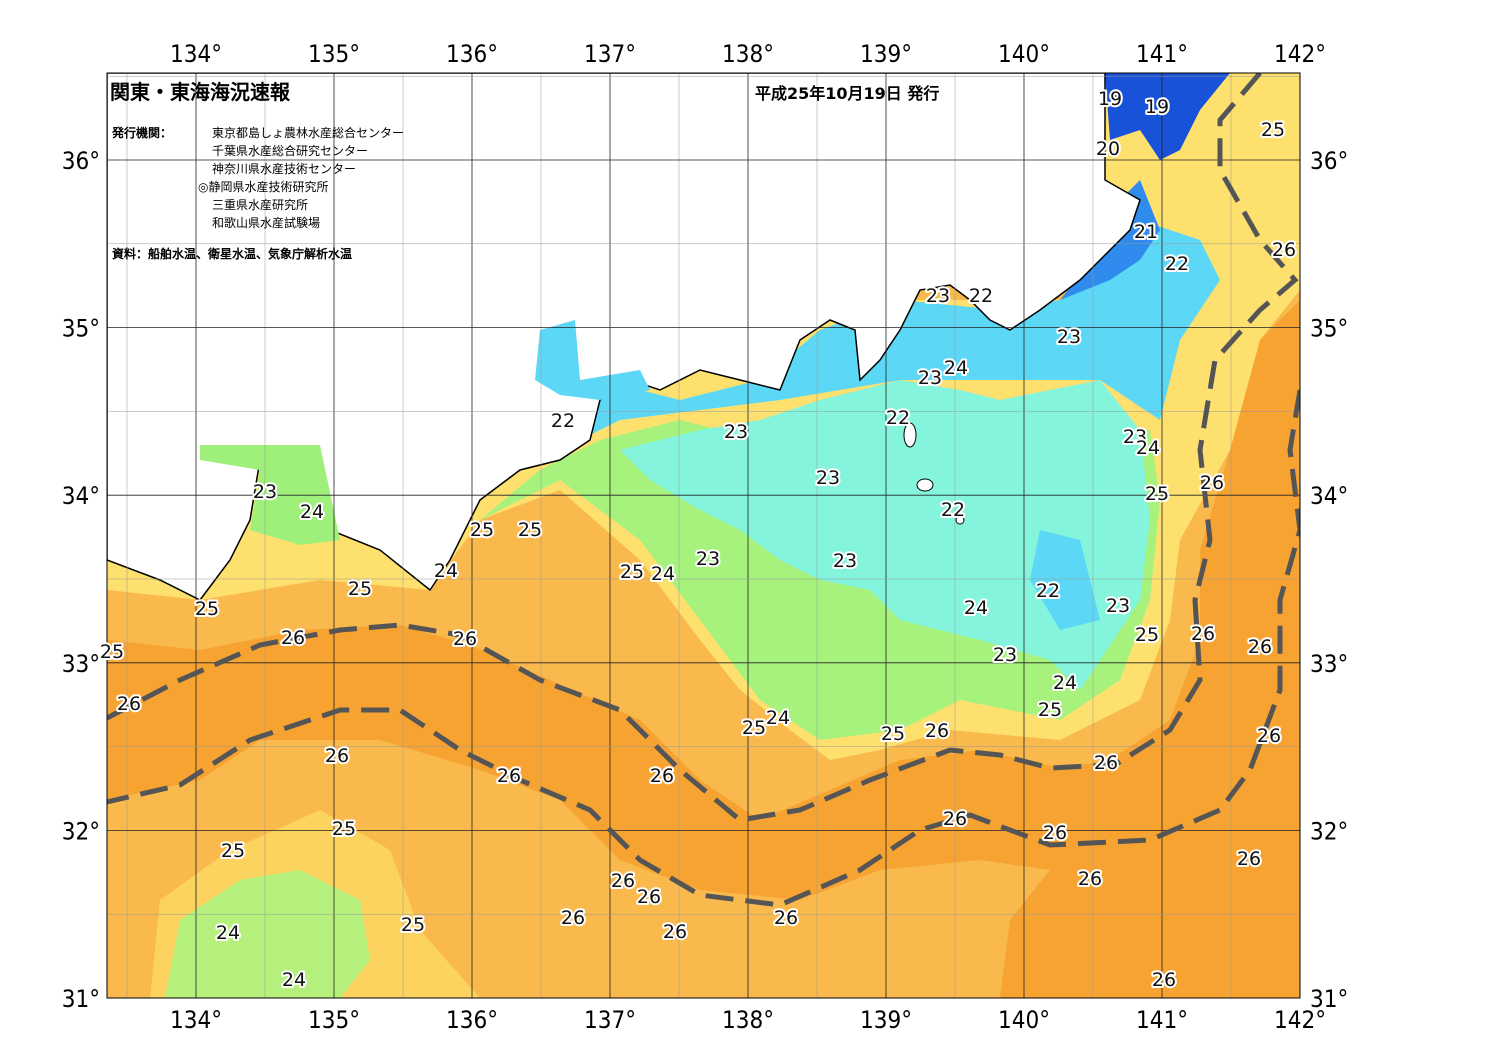 This screenshot has height=1064, width=1503. What do you see at coordinates (81, 999) in the screenshot?
I see `lat-label-left: 31°` at bounding box center [81, 999].